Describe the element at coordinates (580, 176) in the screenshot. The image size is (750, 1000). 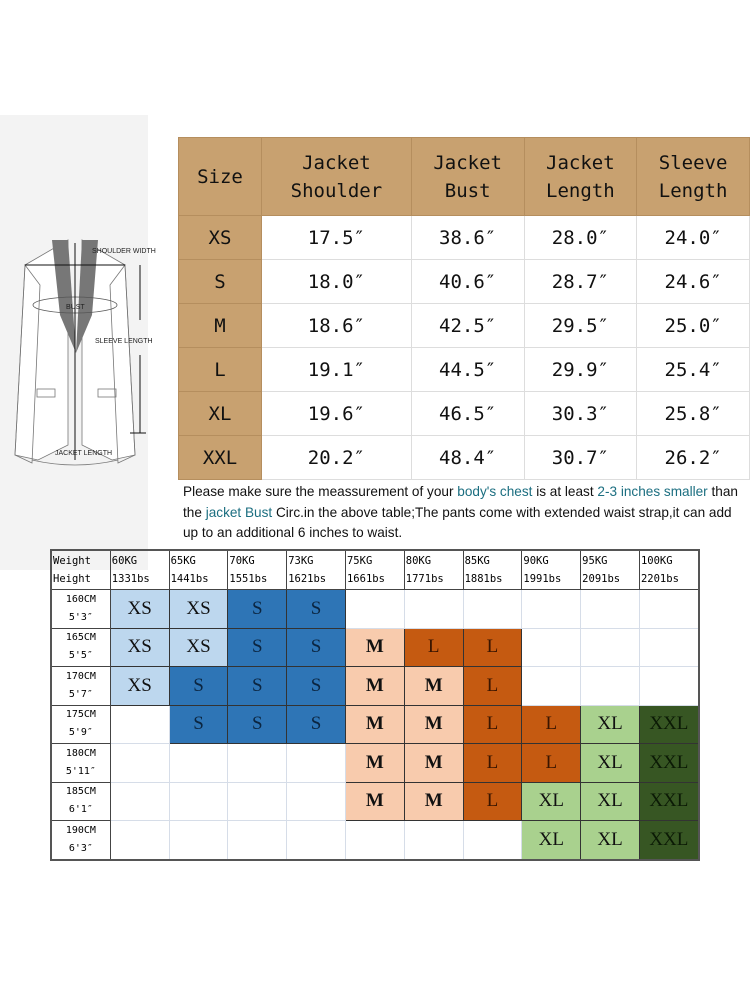
I see `column-header: Jacket Length` at that location.